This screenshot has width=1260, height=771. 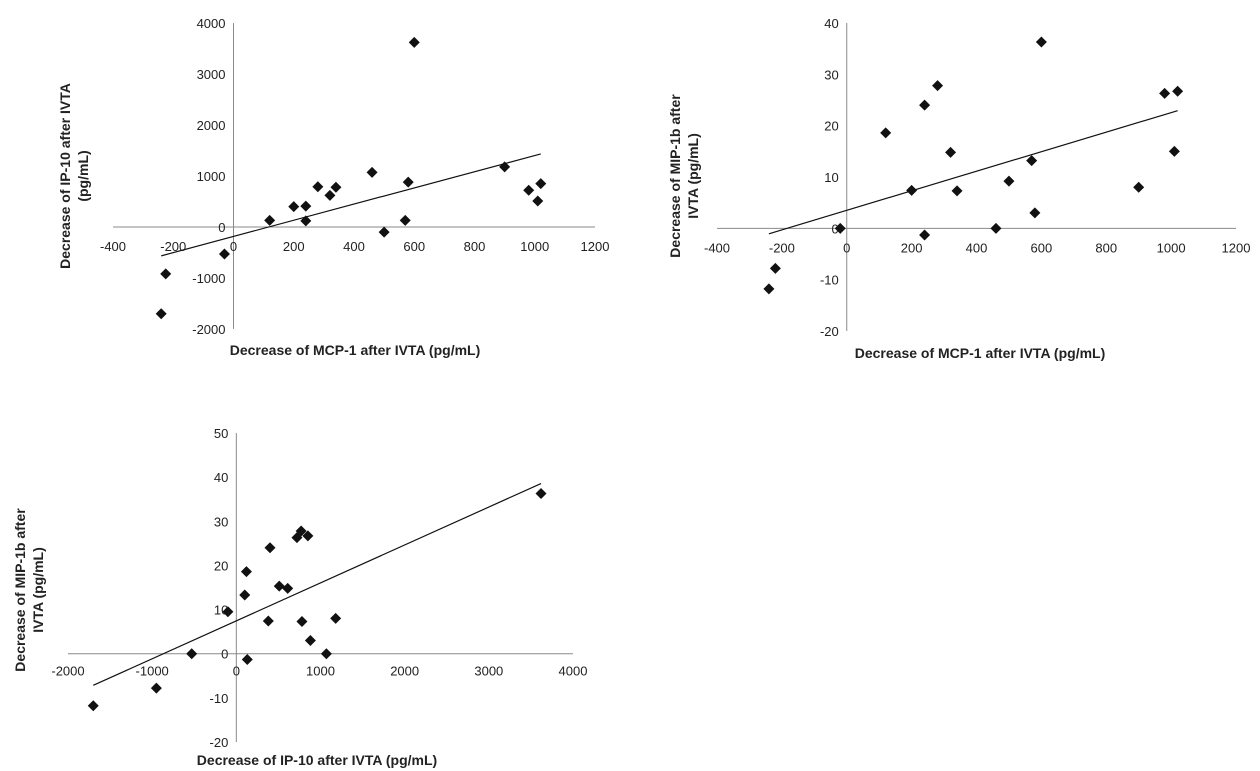 I want to click on x-tick-label: -400, so click(x=113, y=246).